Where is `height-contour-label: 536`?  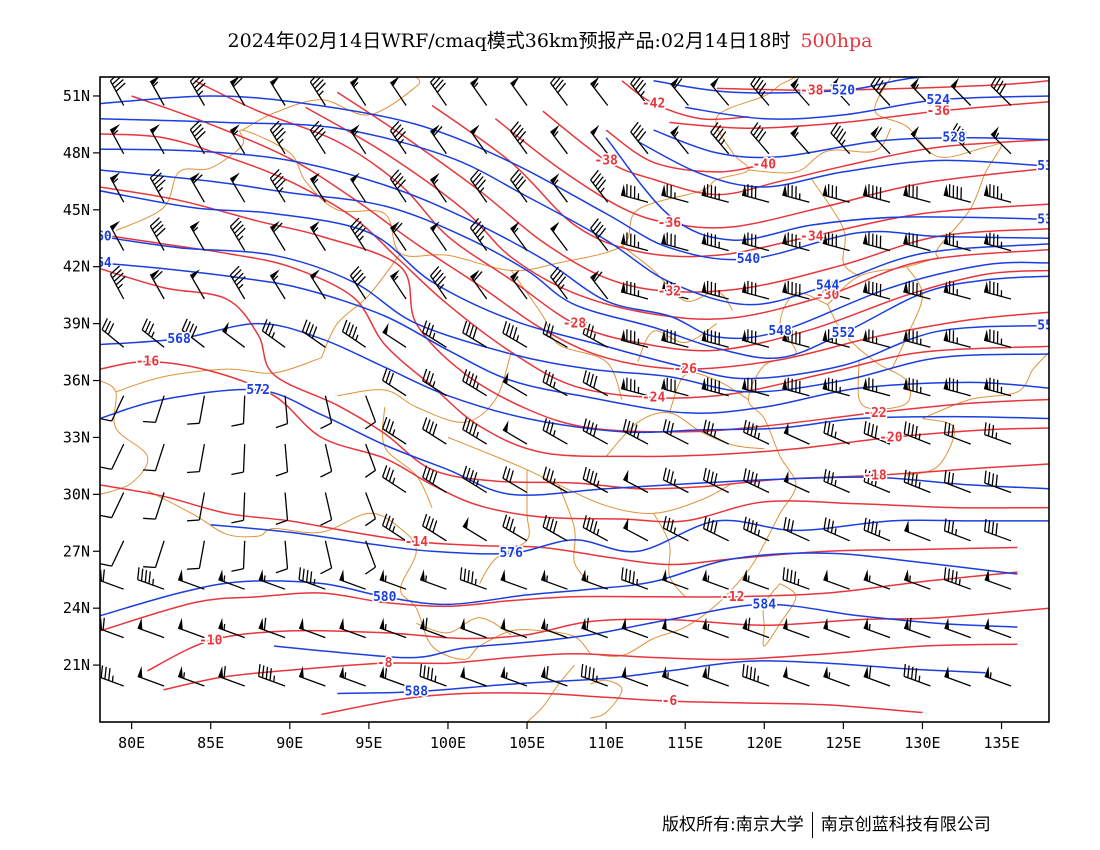 height-contour-label: 536 is located at coordinates (1049, 219).